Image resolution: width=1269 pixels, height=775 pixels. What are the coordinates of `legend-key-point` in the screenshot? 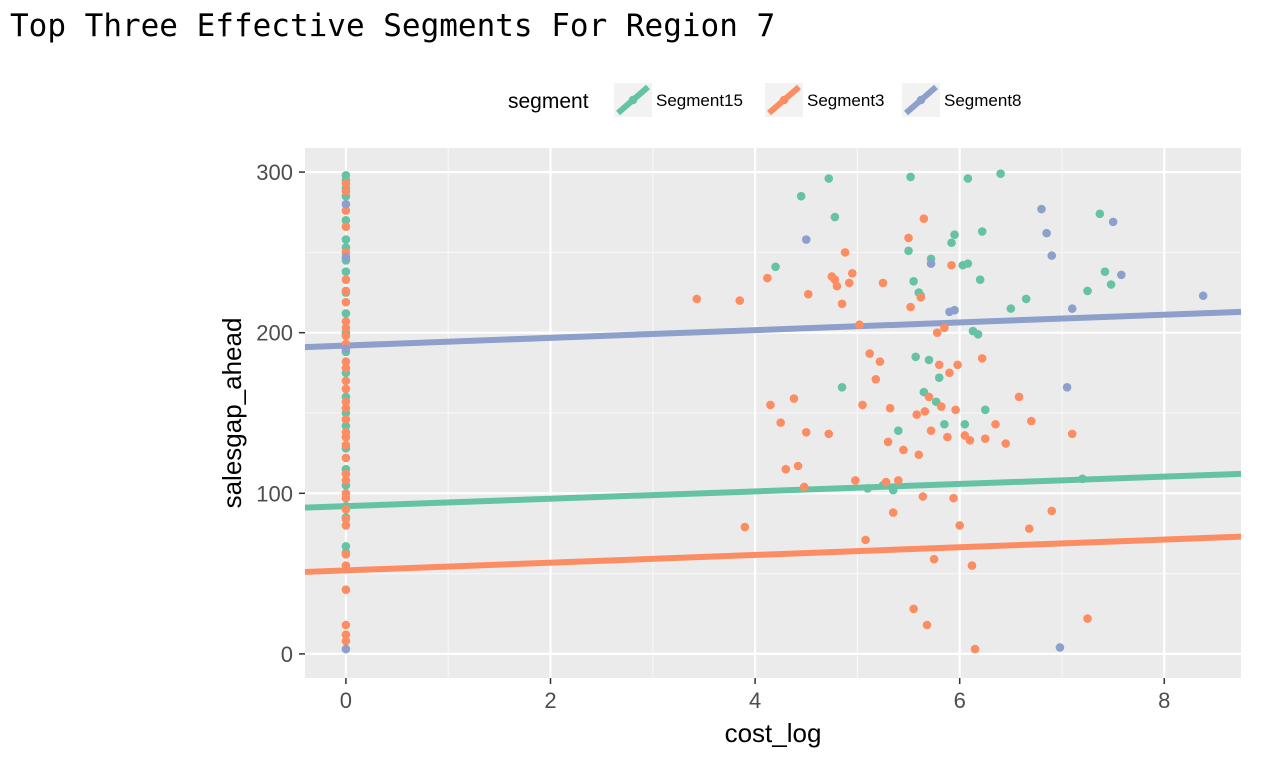 It's located at (784, 100).